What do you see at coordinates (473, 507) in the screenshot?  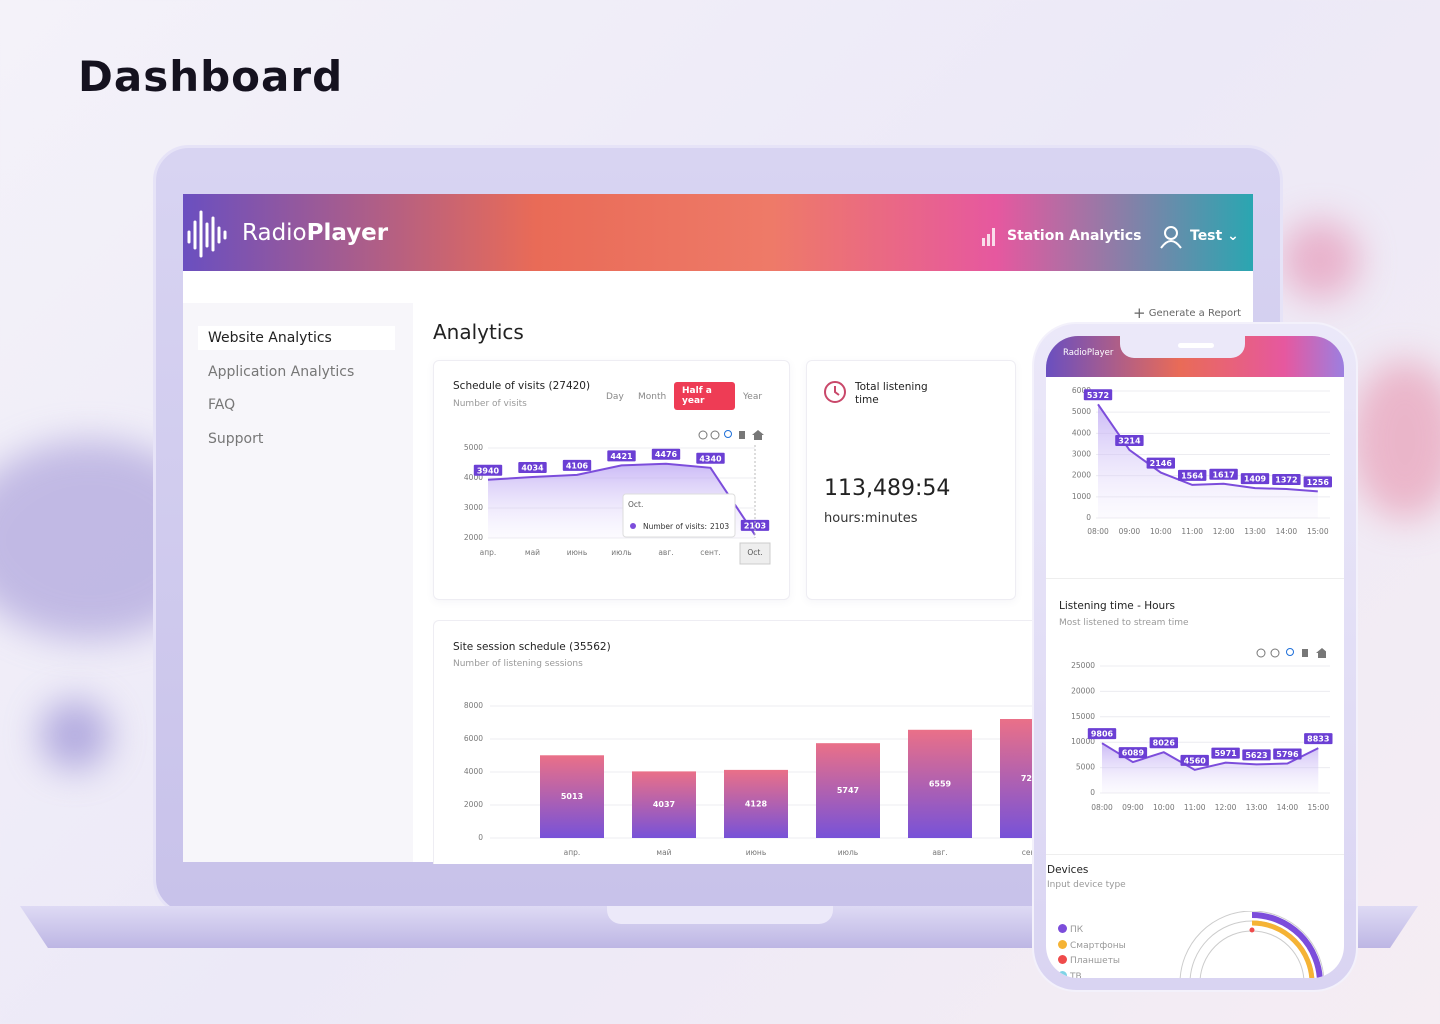 I see `y-tick-label: 3000` at bounding box center [473, 507].